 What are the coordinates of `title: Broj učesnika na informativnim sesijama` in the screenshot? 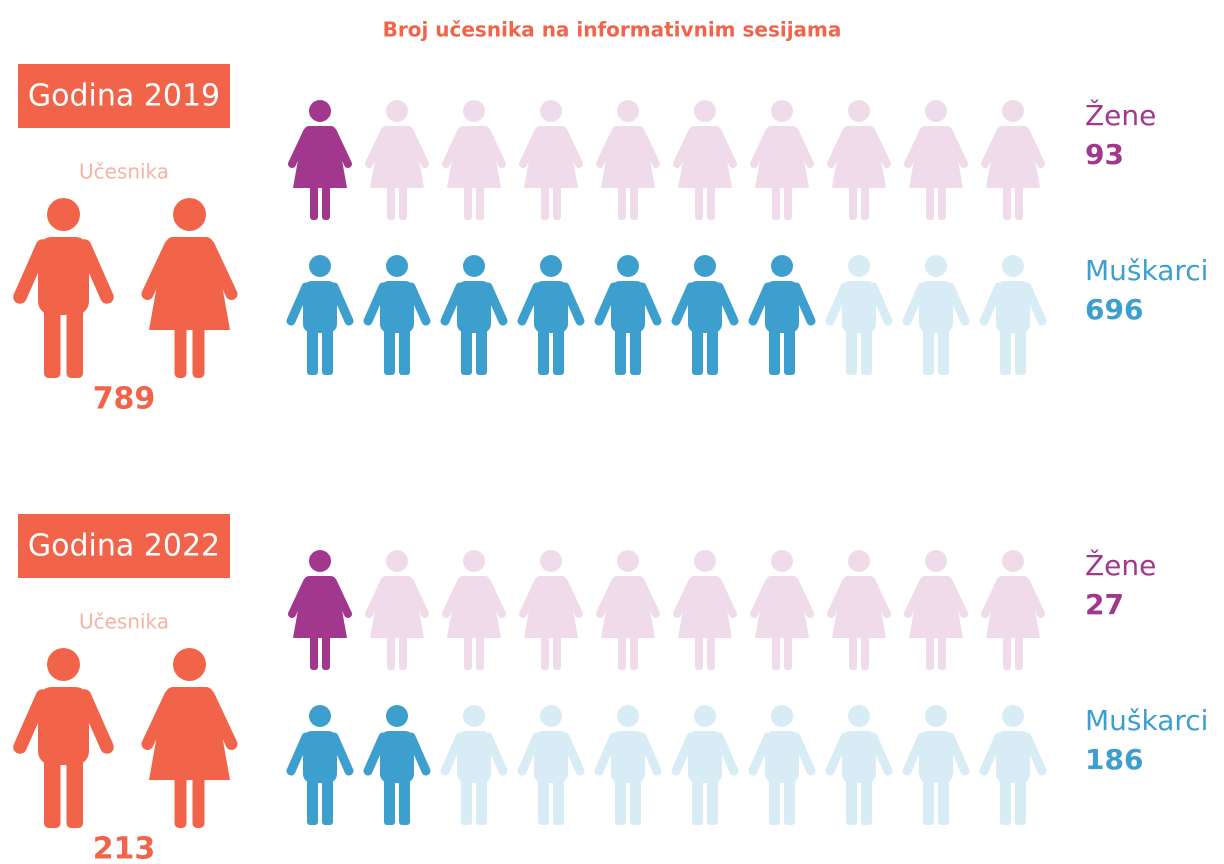 It's located at (612, 30).